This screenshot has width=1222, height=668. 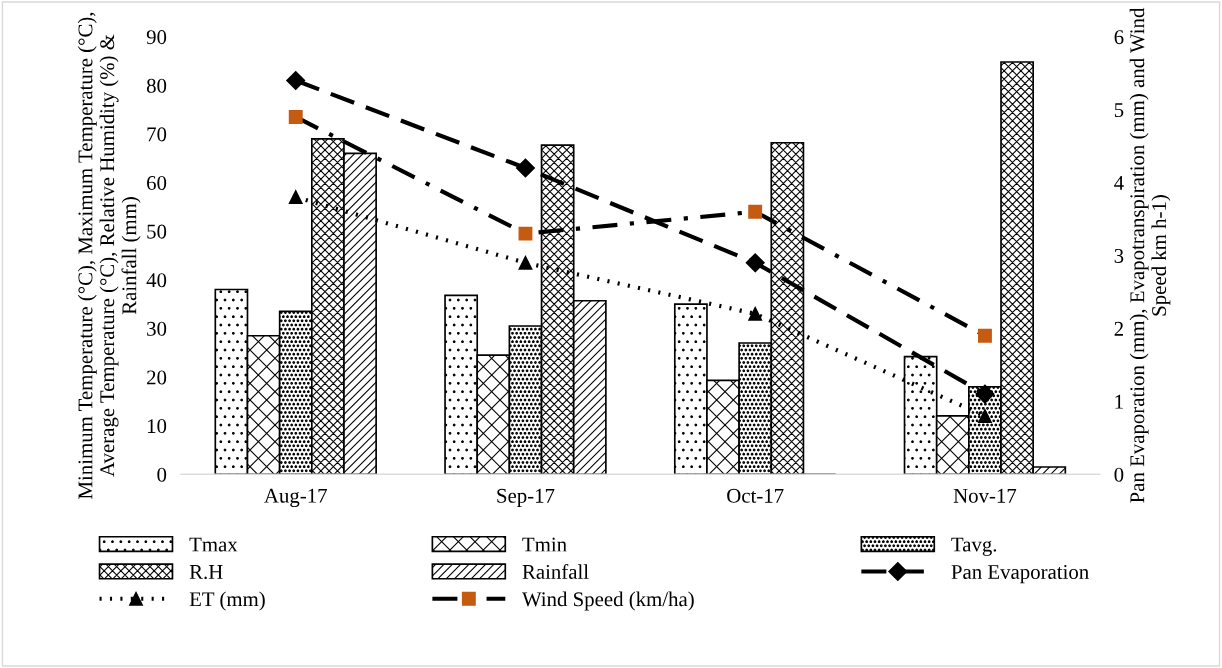 I want to click on legend-label: Wind Speed (km/ha), so click(x=607, y=601).